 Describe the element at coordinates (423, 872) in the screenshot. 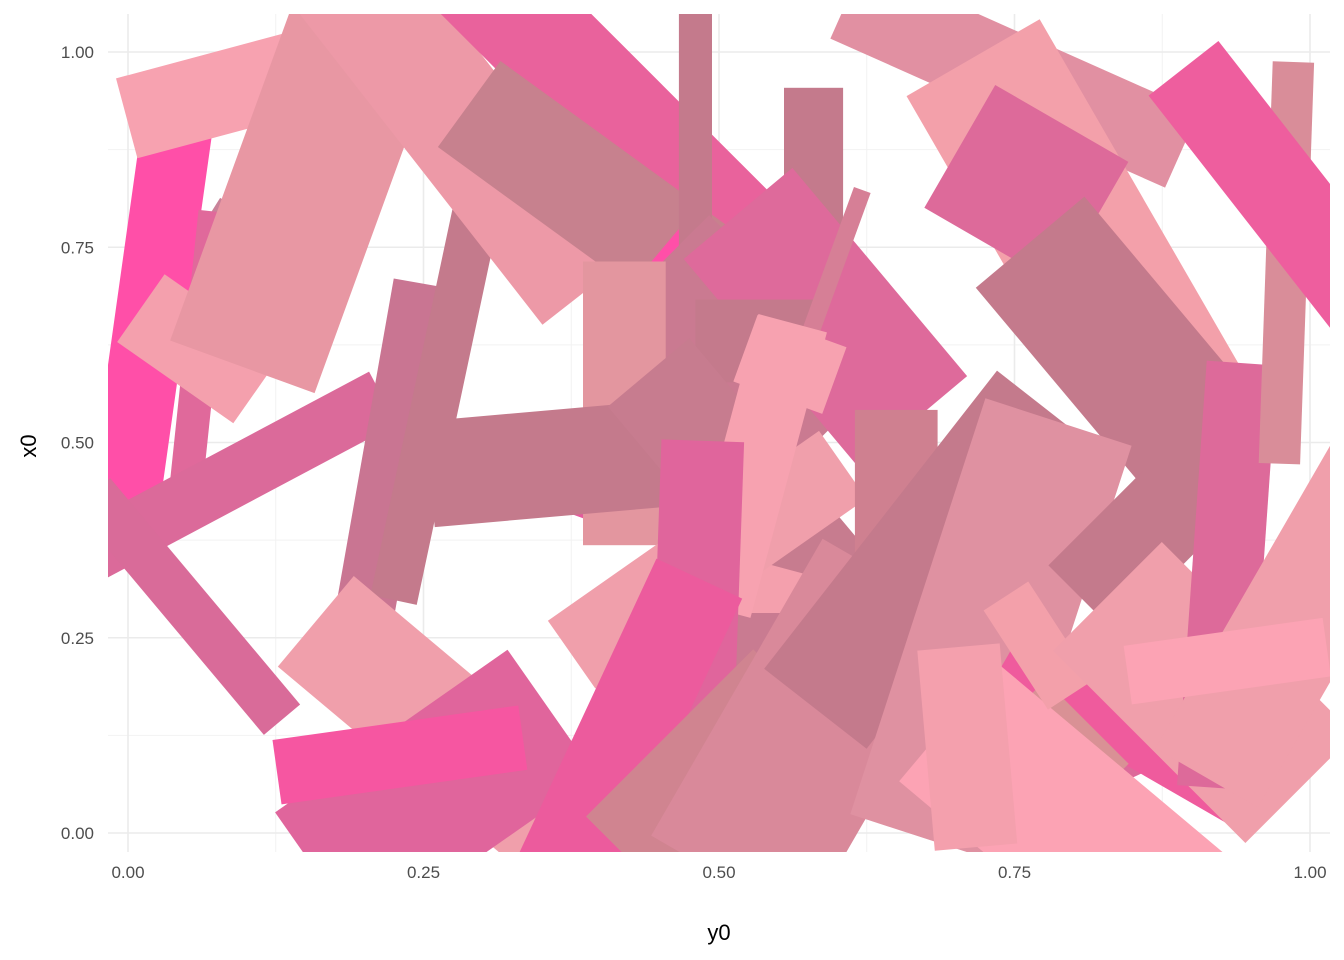

I see `x-tick-label: 0.25` at that location.